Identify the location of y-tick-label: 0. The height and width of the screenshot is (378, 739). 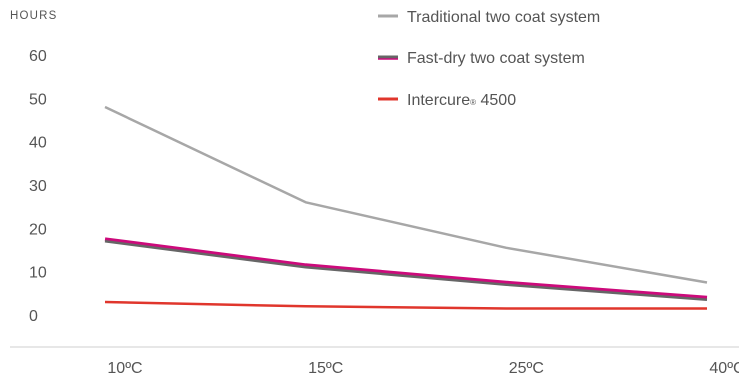
(33, 316).